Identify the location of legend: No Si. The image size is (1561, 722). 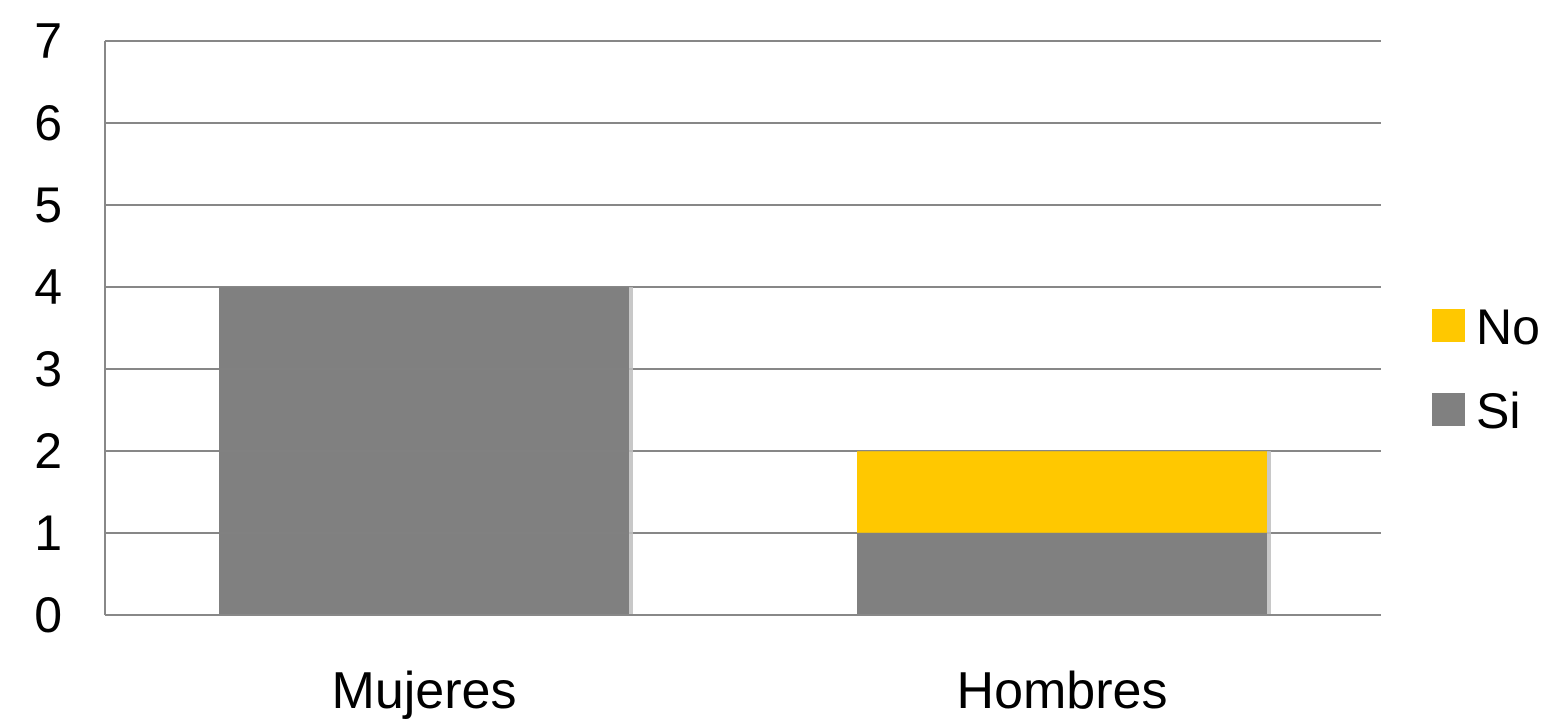
(1486, 369).